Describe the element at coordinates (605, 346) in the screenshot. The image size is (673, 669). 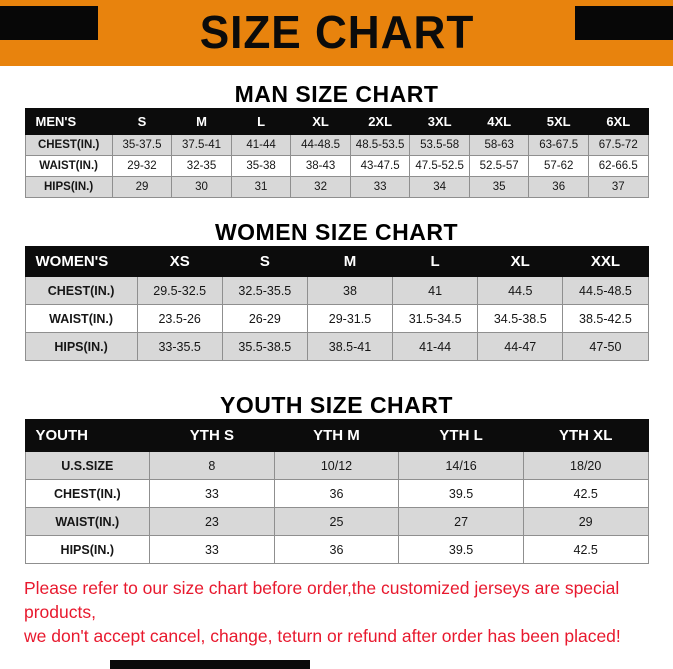
I see `value-cell: 47-50` at that location.